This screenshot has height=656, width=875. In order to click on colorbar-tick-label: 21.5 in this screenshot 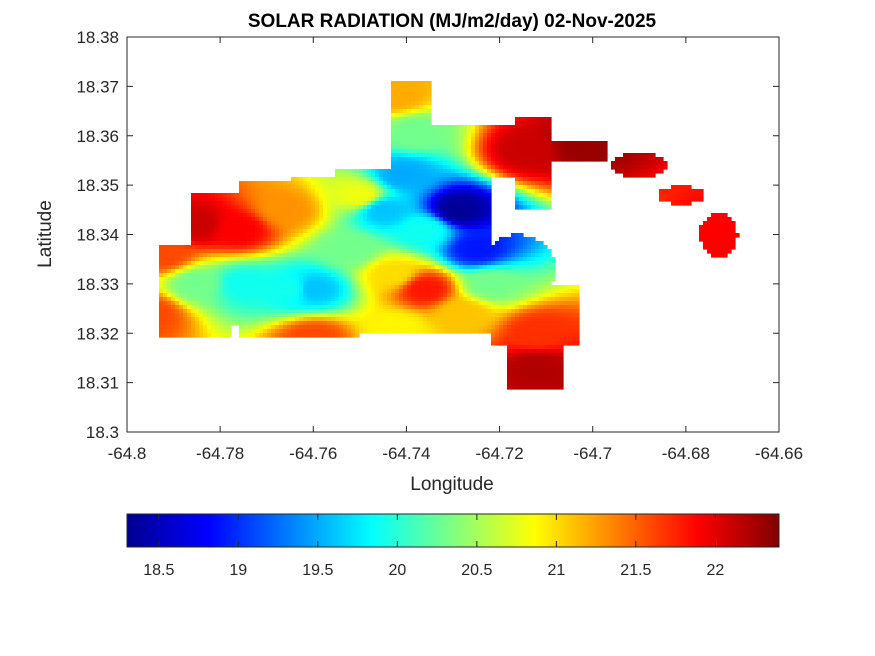, I will do `click(635, 570)`.